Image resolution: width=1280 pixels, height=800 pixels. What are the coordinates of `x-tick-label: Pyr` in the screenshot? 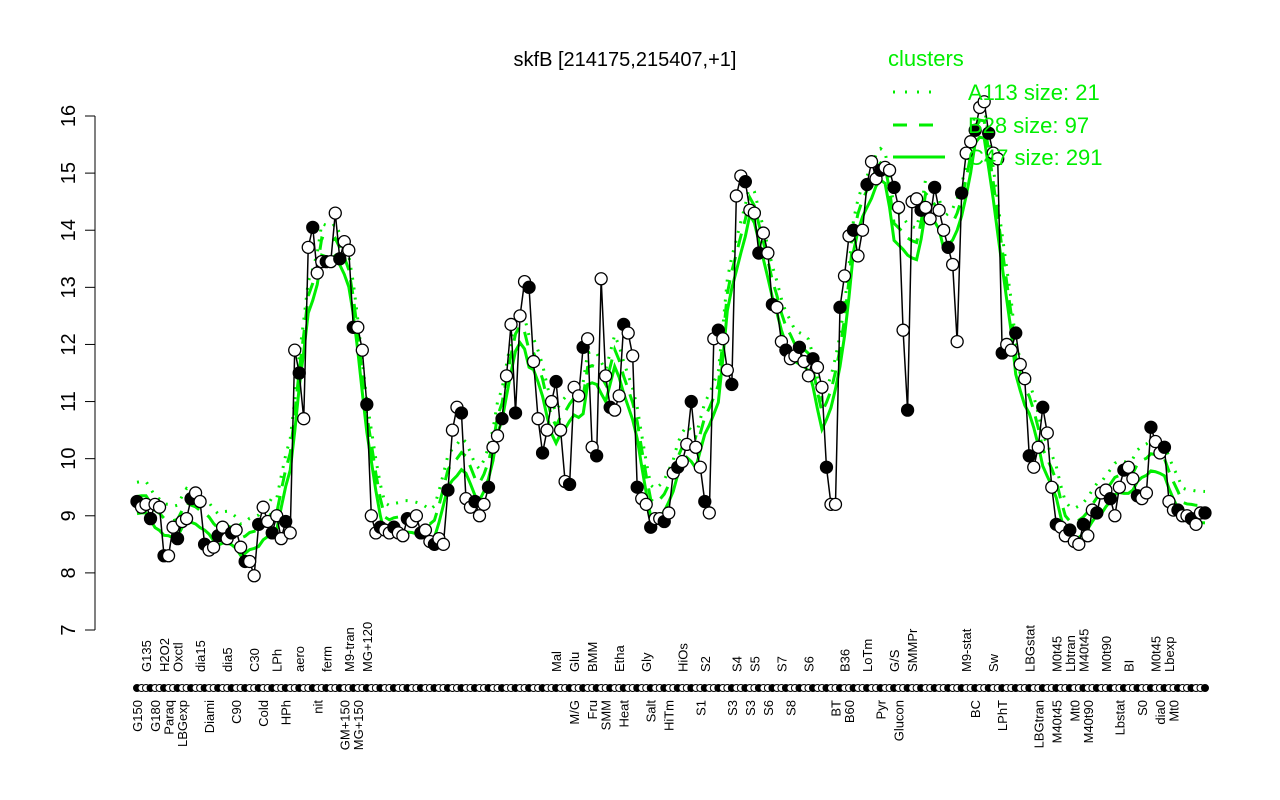 It's located at (881, 709).